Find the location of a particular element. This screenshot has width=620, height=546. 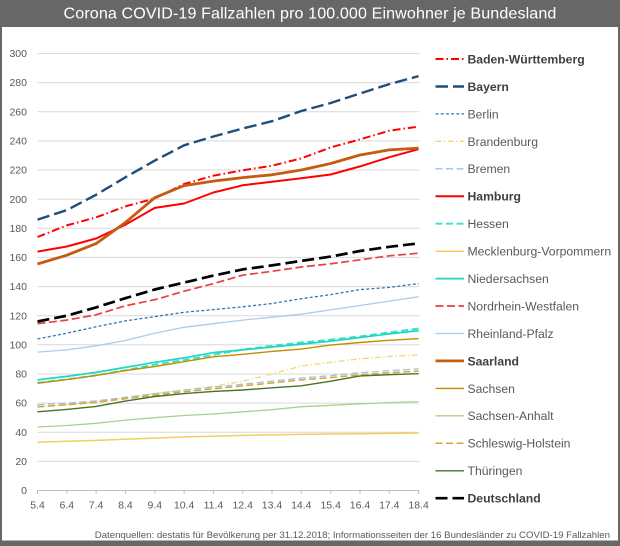

svg-text: 16.4 is located at coordinates (360, 506).